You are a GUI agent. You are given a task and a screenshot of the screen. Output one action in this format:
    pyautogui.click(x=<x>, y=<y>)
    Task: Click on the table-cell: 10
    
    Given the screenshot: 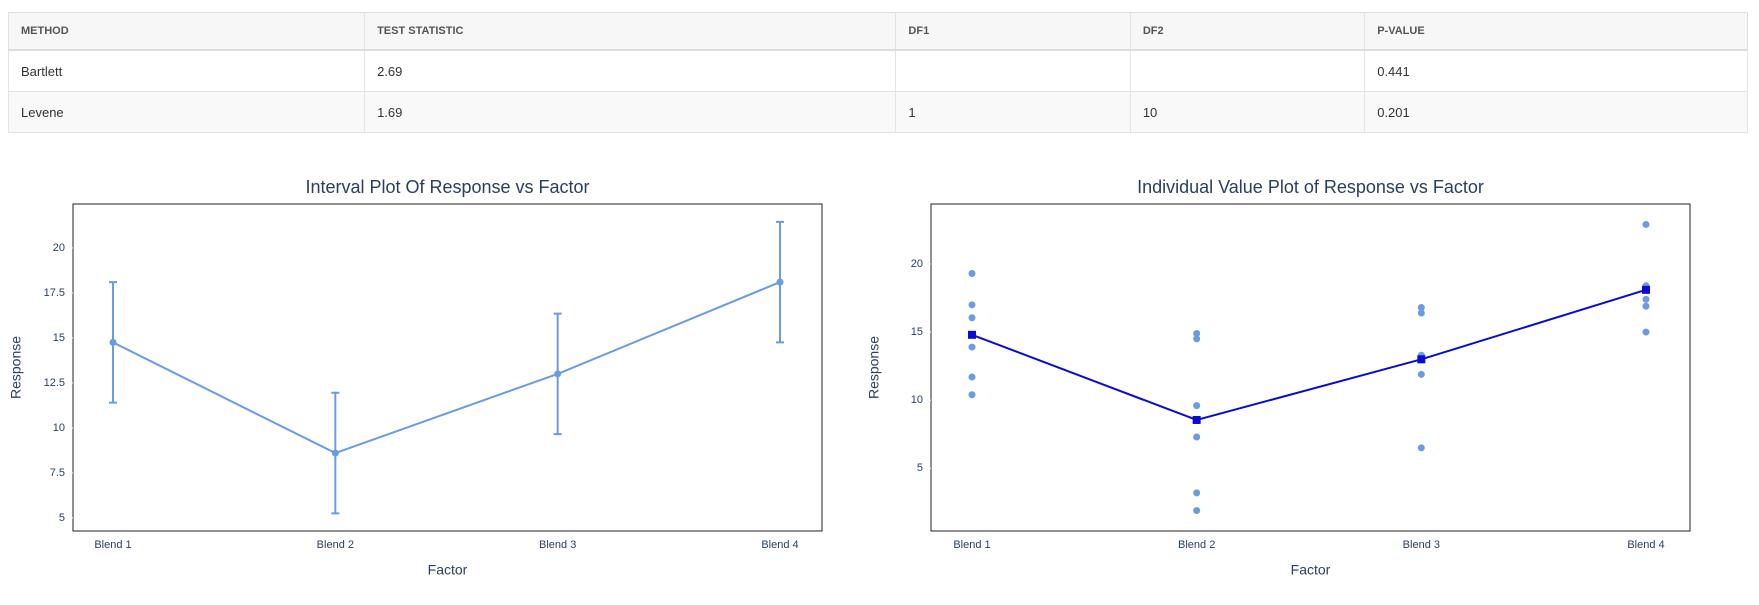 What is the action you would take?
    pyautogui.click(x=1247, y=112)
    